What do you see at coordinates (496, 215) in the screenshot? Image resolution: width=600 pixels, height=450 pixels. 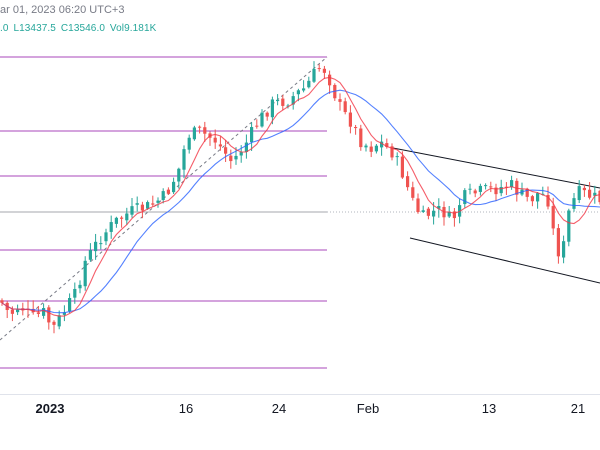 I see `descending-channel` at bounding box center [496, 215].